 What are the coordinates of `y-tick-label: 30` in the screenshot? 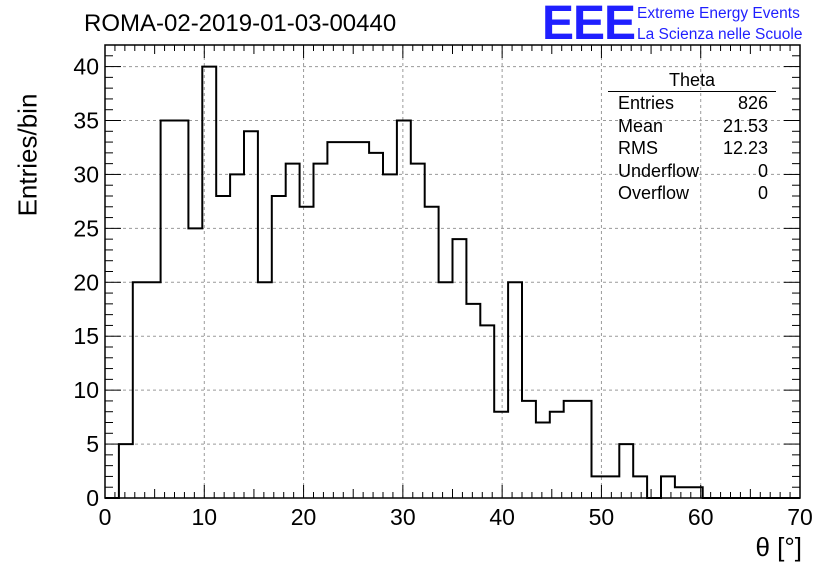 It's located at (86, 174).